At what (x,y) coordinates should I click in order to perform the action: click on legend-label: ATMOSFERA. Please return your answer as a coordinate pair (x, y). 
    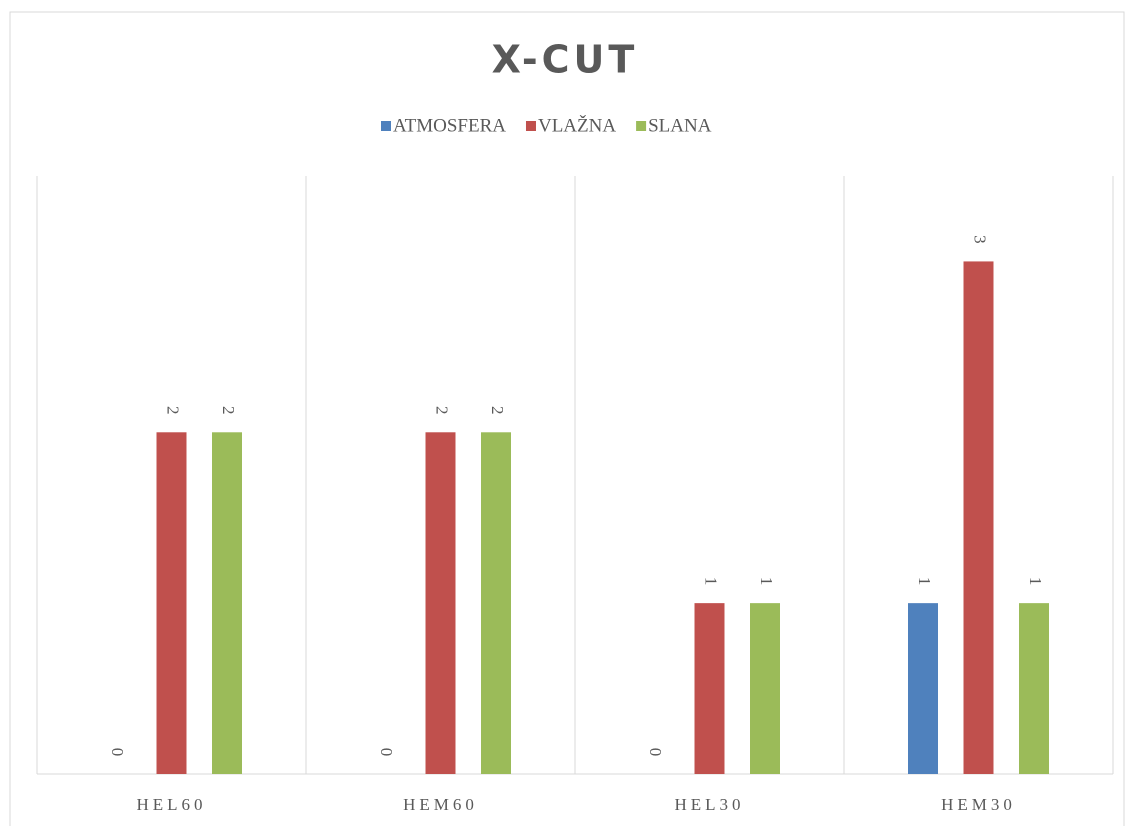
    Looking at the image, I should click on (449, 125).